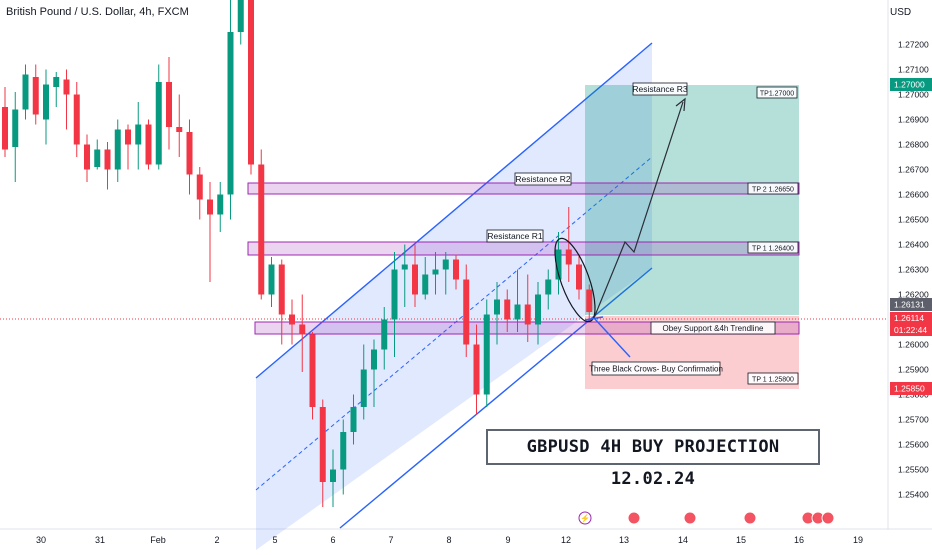 The height and width of the screenshot is (555, 932). What do you see at coordinates (913, 170) in the screenshot?
I see `y-tick-label: 1.26700` at bounding box center [913, 170].